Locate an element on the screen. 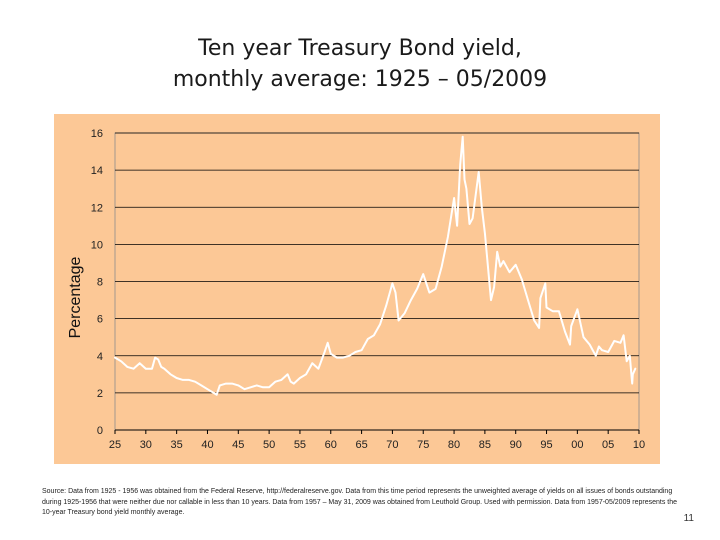 This screenshot has height=540, width=720. x-tick-label: 30 is located at coordinates (146, 445).